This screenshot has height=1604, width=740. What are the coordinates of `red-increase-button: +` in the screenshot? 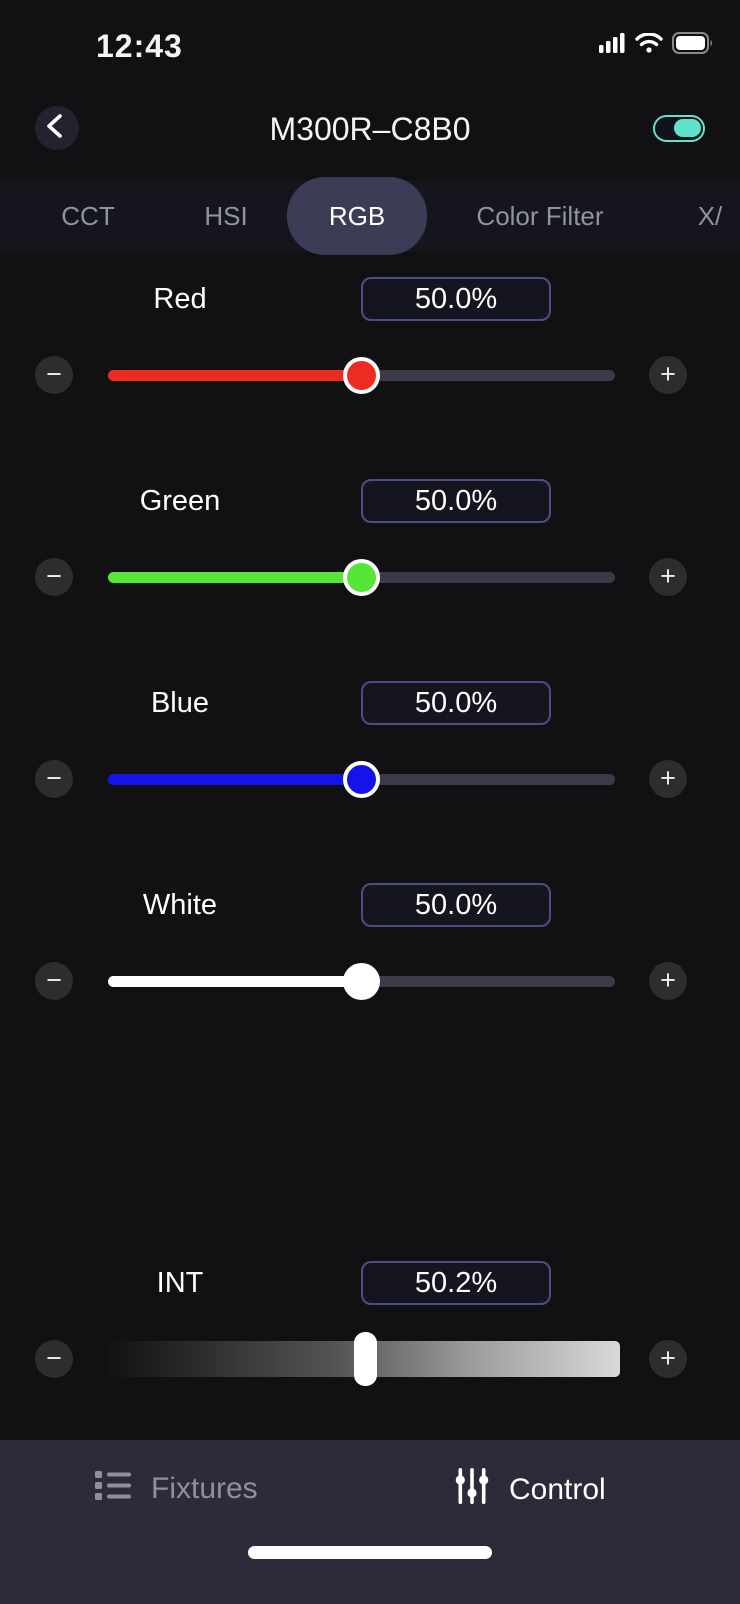 It's located at (668, 375).